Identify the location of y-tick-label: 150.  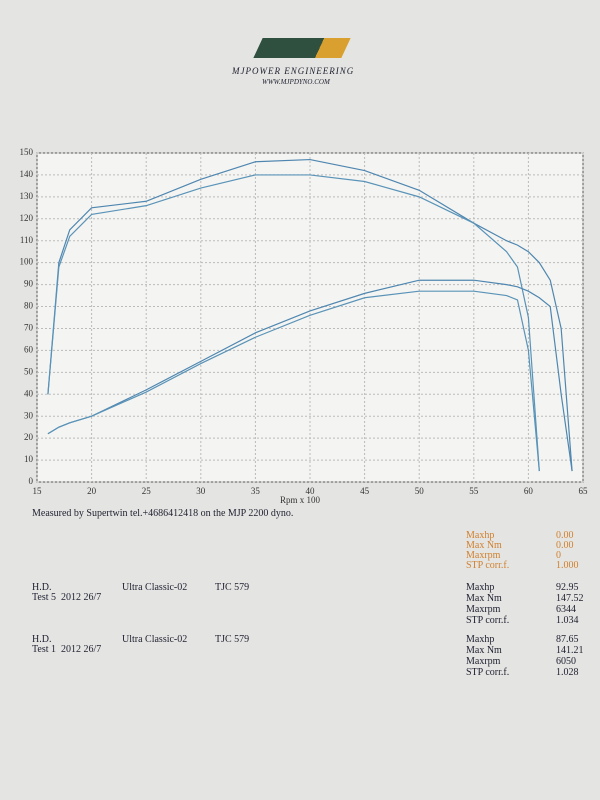
(27, 152).